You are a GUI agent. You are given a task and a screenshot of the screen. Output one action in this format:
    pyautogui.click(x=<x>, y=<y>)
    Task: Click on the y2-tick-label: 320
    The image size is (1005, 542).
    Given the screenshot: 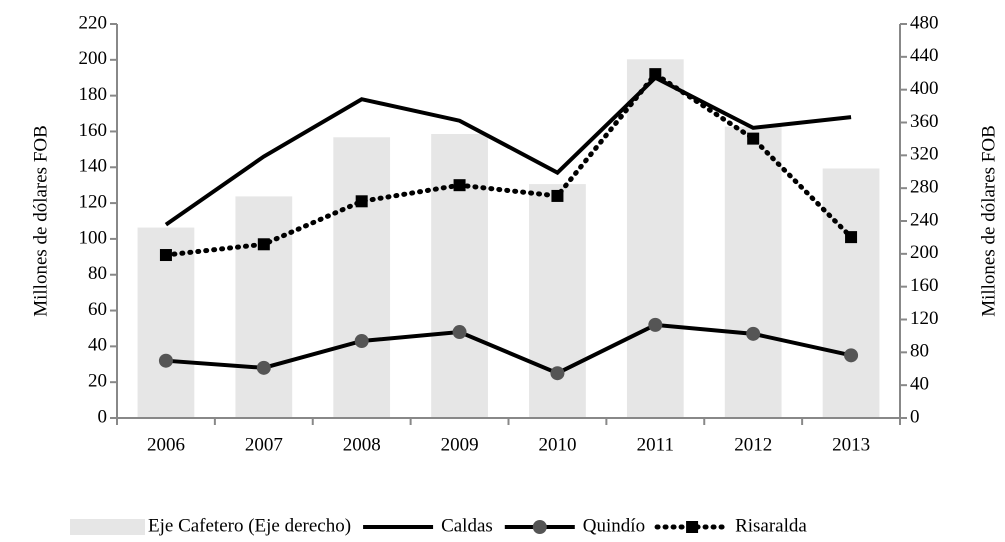 What is the action you would take?
    pyautogui.click(x=924, y=154)
    